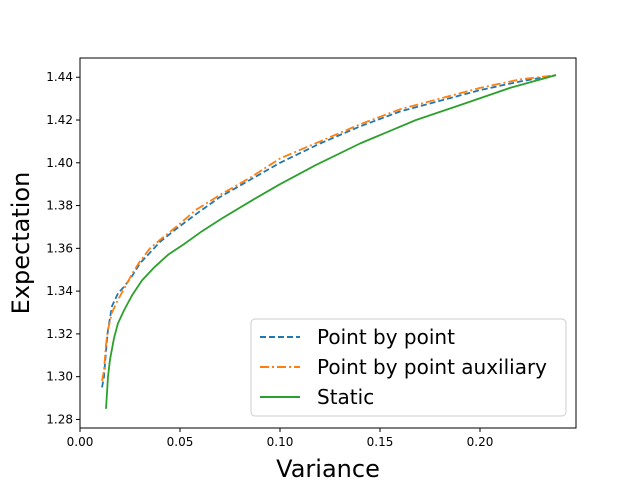  I want to click on x-tick-label: 0.05, so click(180, 442).